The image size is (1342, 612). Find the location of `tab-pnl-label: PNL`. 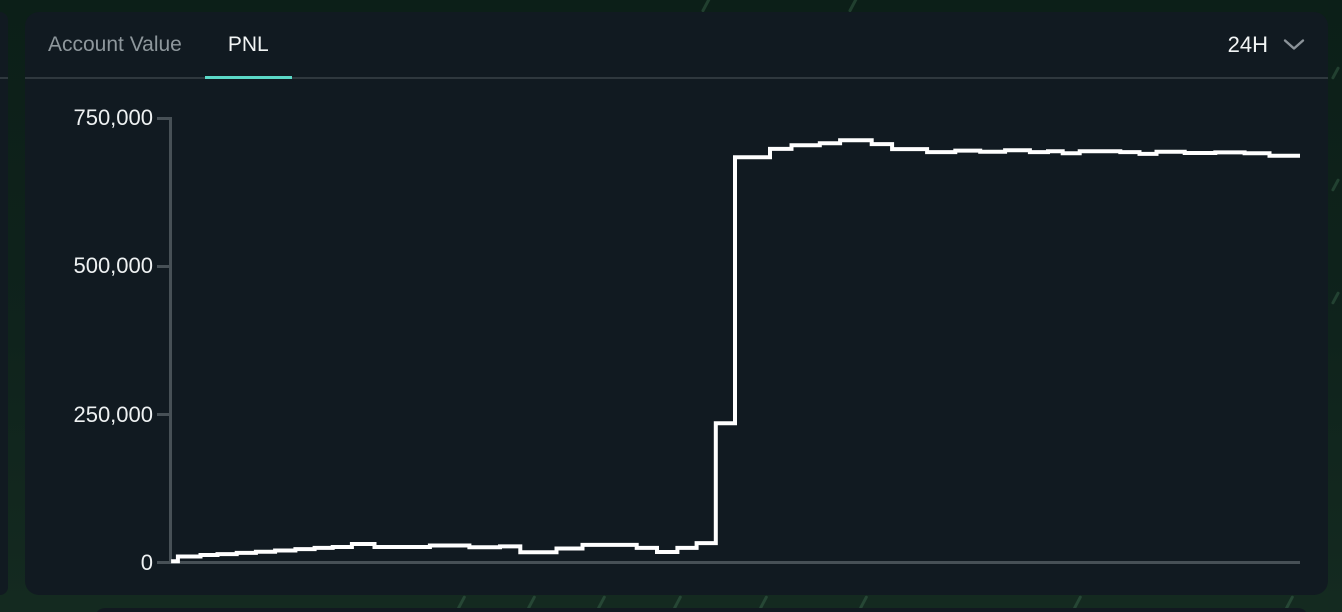

tab-pnl-label: PNL is located at coordinates (248, 44).